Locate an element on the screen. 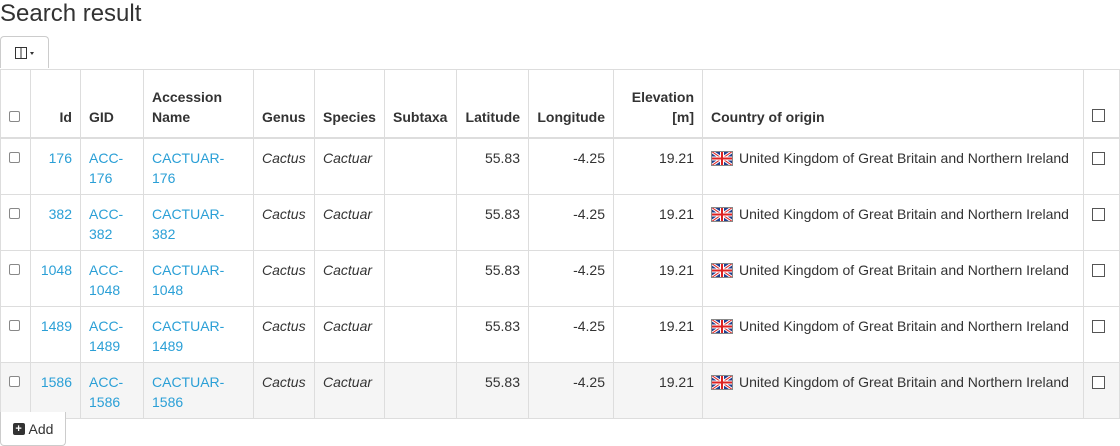 The height and width of the screenshot is (446, 1120). col-header-genus: Genus is located at coordinates (284, 104).